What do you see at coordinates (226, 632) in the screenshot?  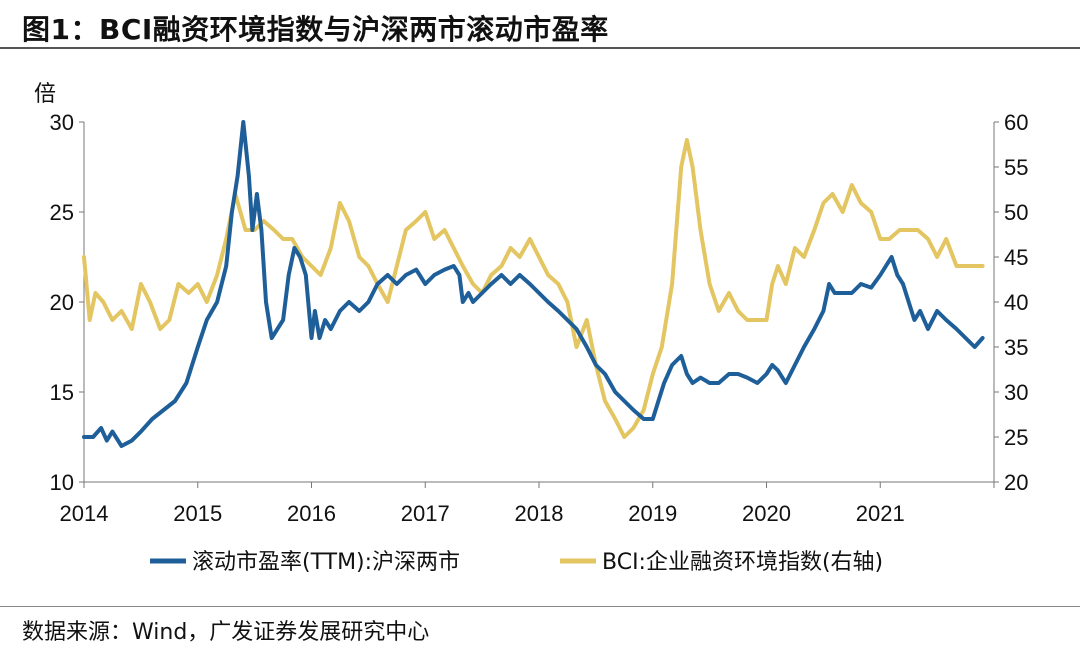 I see `source-note: 数据来源：Wind，广发证券发展研究中心` at bounding box center [226, 632].